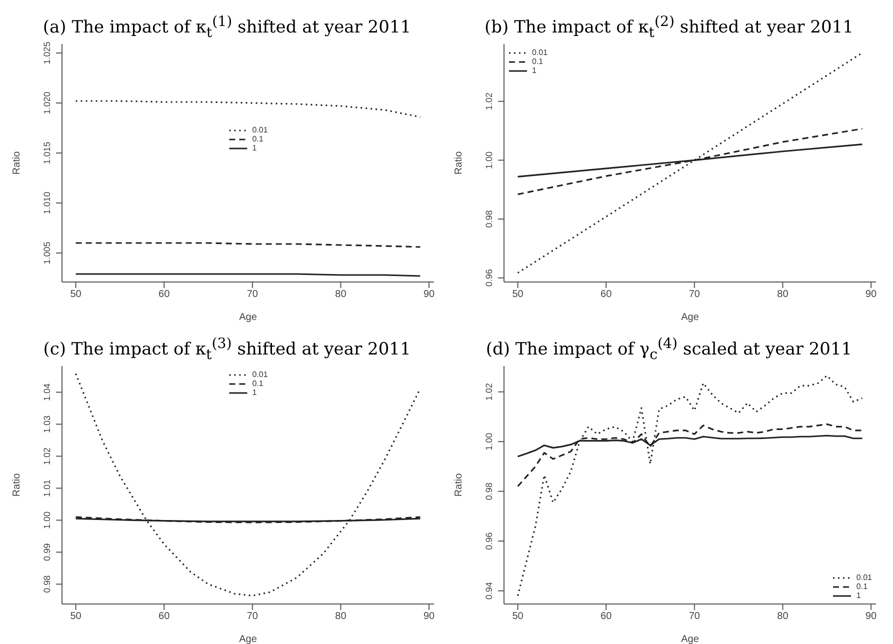 The width and height of the screenshot is (893, 644). I want to click on chart-title: (d) The impact of γ$_{c}$$^{(4)}$ scaled at year 2011, so click(669, 349).